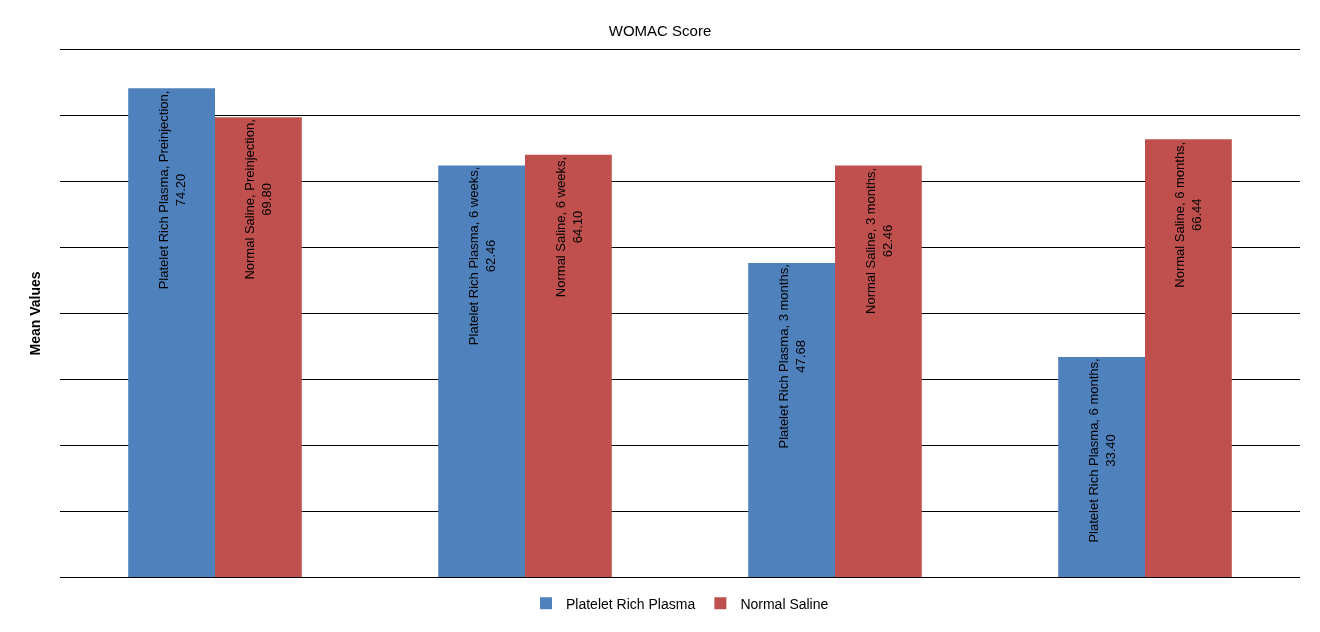  Describe the element at coordinates (784, 603) in the screenshot. I see `legend-label: Normal Saline` at that location.